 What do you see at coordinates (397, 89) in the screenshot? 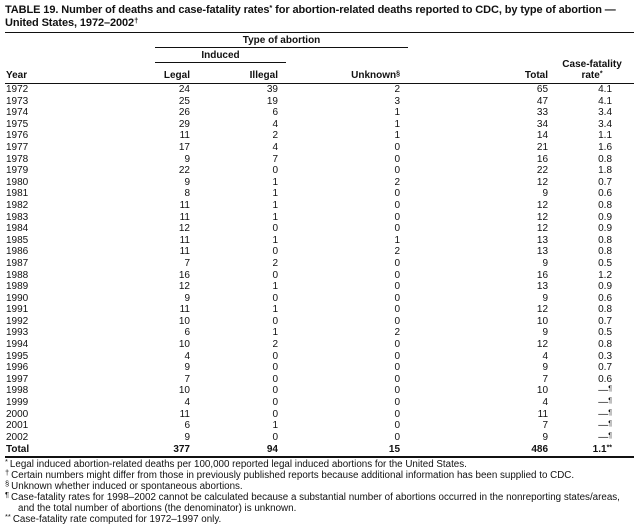
I see `unknown-deaths-cell: 2` at bounding box center [397, 89].